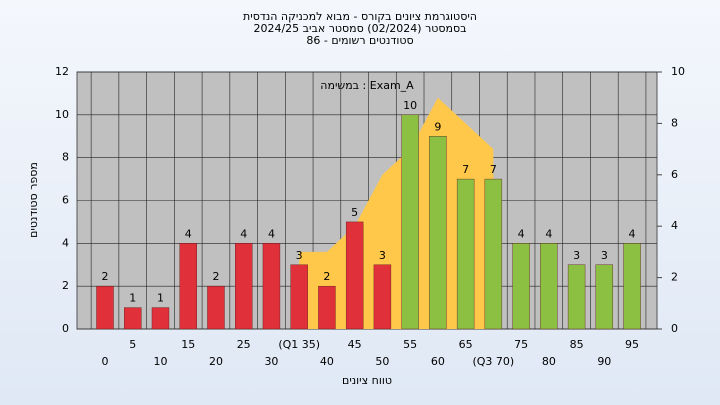 The width and height of the screenshot is (720, 405). I want to click on y2-tick-label: 10, so click(678, 71).